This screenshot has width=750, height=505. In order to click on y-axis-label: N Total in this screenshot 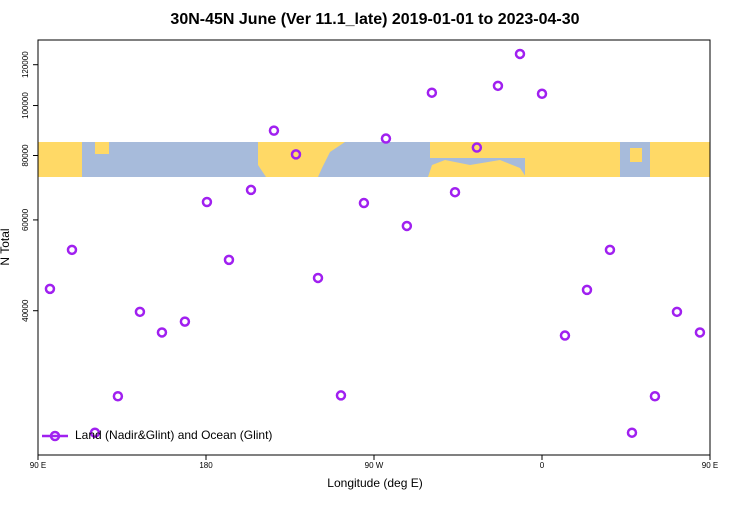, I will do `click(6, 246)`.